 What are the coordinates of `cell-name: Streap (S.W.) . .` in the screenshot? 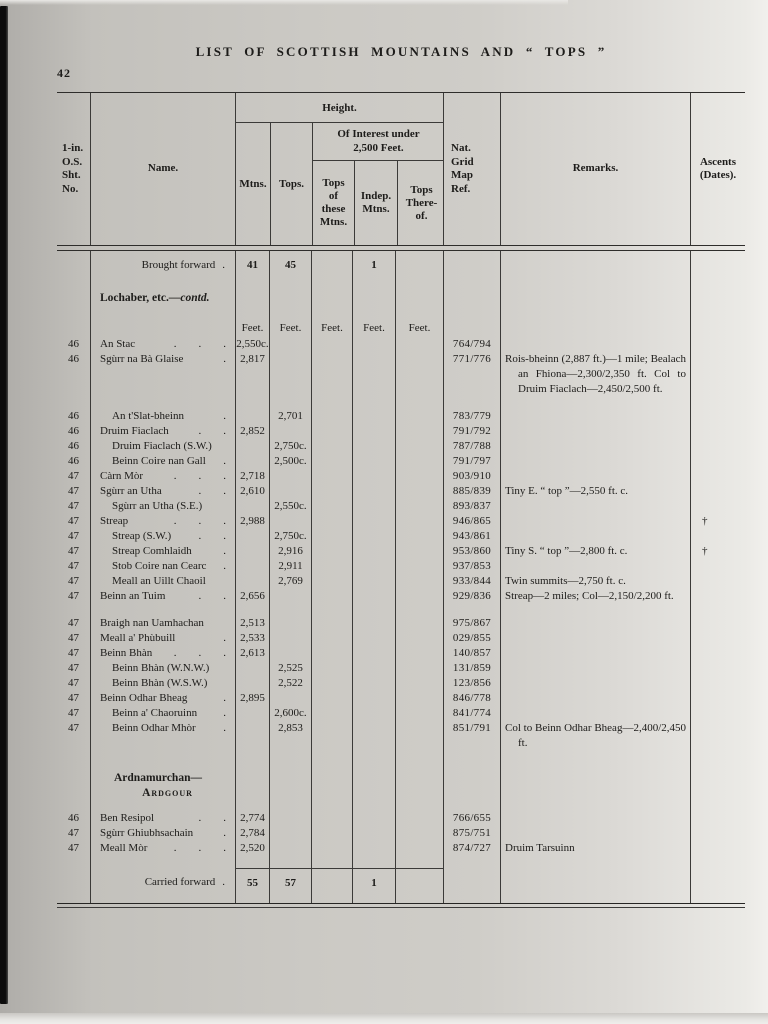 It's located at (162, 536).